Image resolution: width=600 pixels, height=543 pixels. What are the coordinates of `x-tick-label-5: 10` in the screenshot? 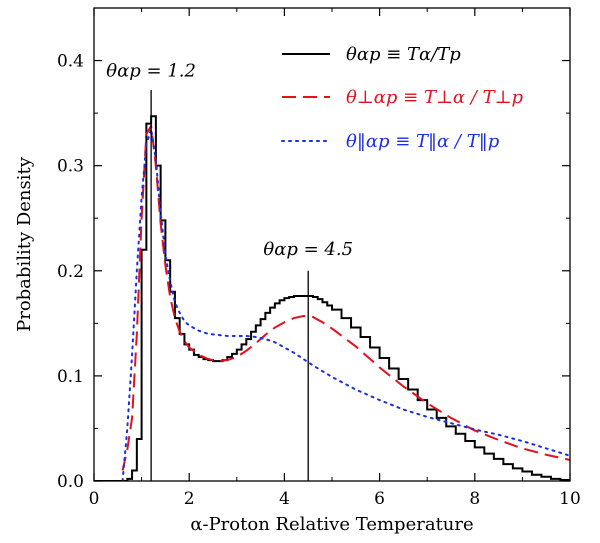 It's located at (570, 499).